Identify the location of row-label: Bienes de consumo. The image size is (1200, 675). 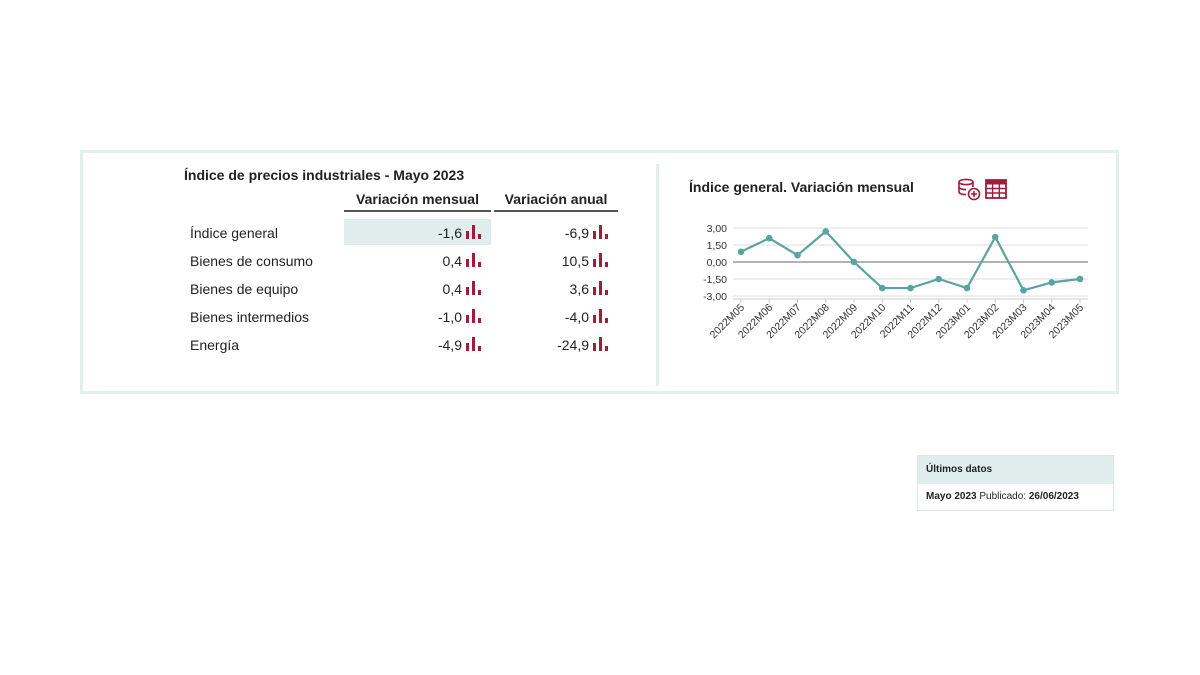
(251, 261).